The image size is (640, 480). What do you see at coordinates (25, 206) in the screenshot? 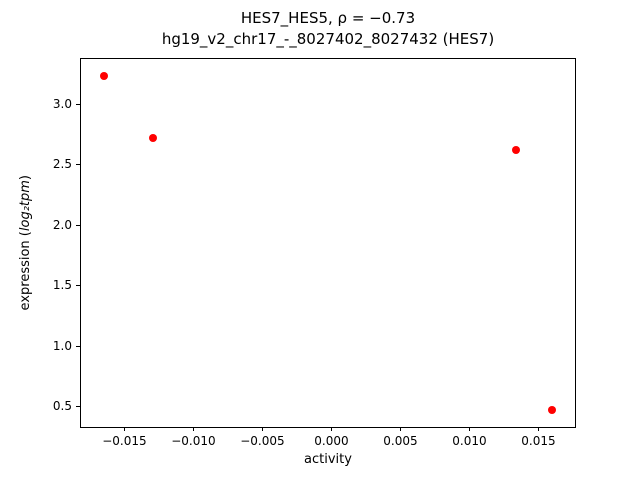
I see `y-axis-label-math: log₂tpm` at bounding box center [25, 206].